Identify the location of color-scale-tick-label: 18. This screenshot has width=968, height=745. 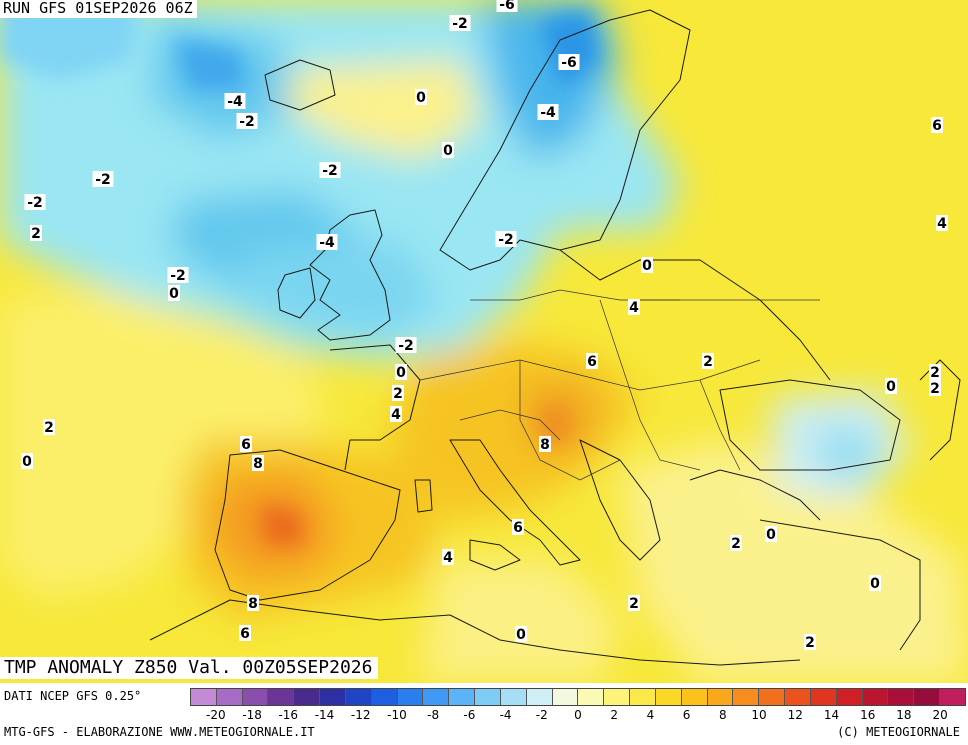
(904, 715).